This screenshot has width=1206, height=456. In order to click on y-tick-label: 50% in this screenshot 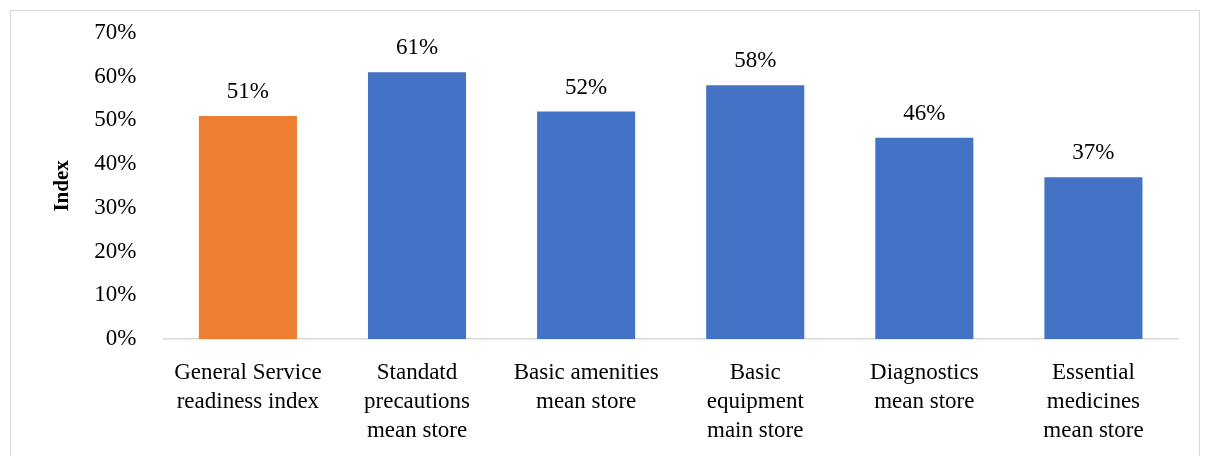, I will do `click(115, 119)`.